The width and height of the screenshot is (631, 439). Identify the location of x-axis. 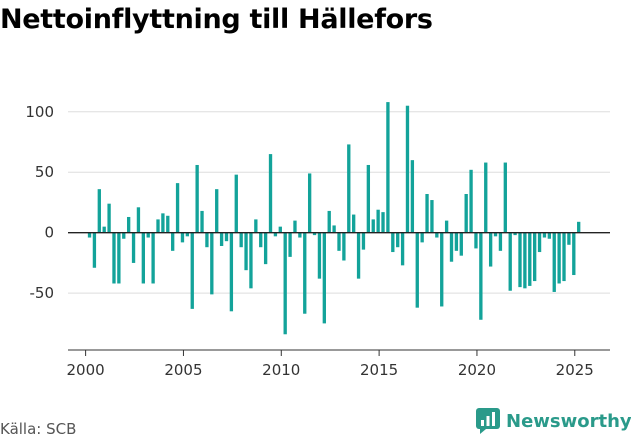
(339, 352).